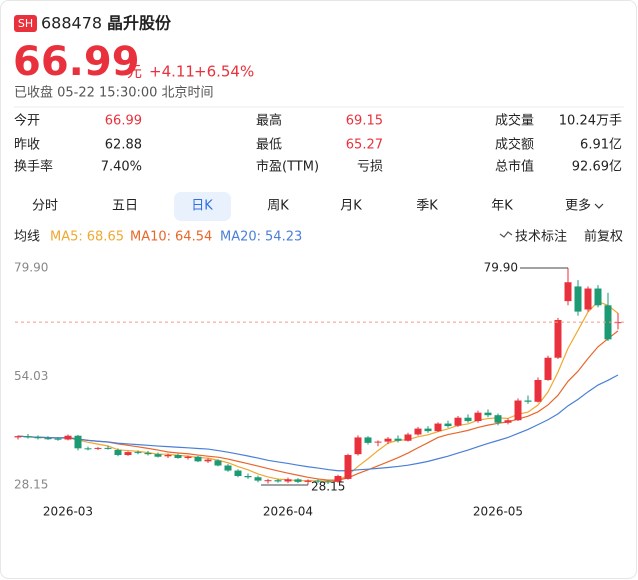 This screenshot has height=580, width=638. What do you see at coordinates (283, 237) in the screenshot?
I see `ma-value: 54.23` at bounding box center [283, 237].